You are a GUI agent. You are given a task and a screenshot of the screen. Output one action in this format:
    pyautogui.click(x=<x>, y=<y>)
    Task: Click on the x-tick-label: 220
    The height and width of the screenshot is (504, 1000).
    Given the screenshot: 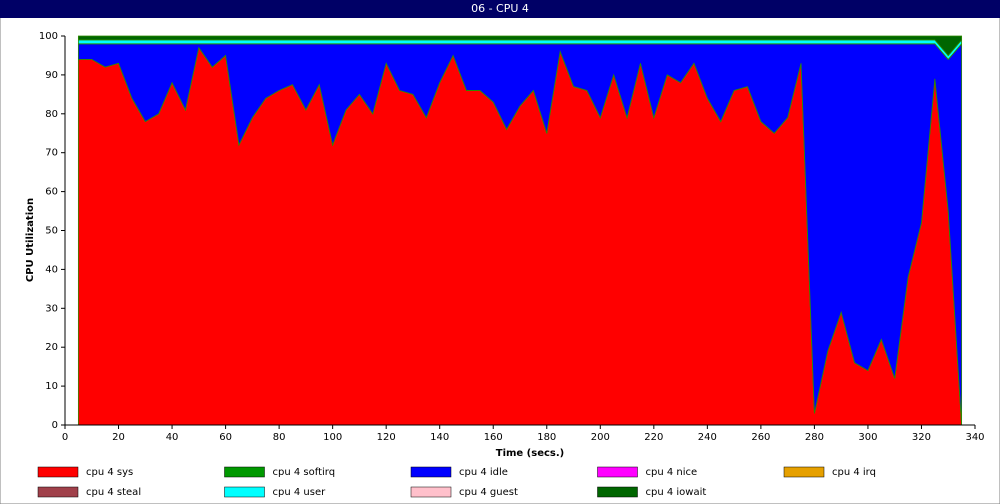 What is the action you would take?
    pyautogui.click(x=653, y=437)
    